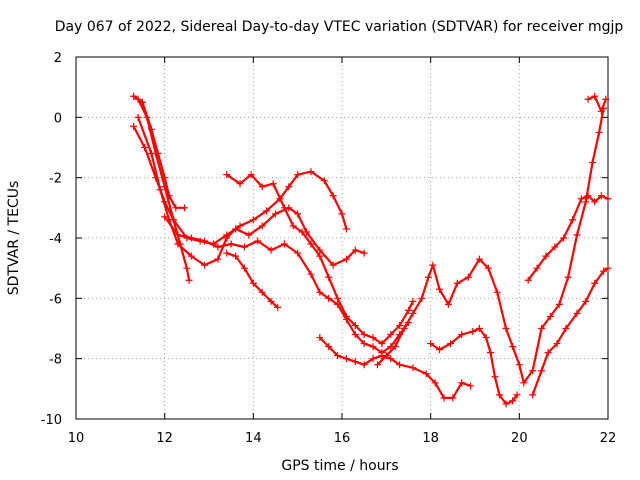  Describe the element at coordinates (164, 438) in the screenshot. I see `x-tick-label: 12` at that location.